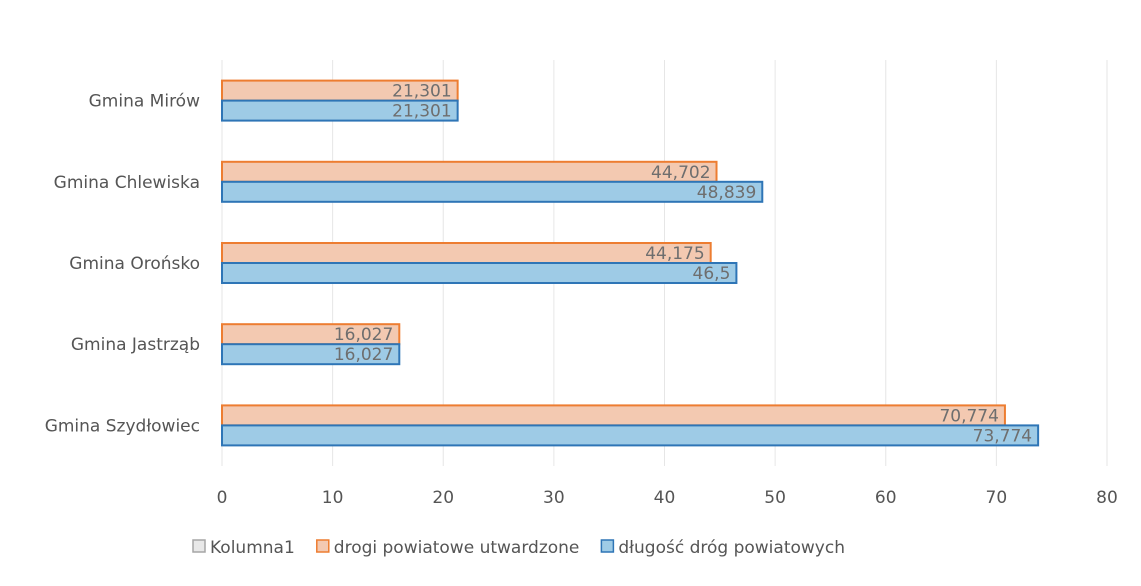 This screenshot has width=1141, height=586. Describe the element at coordinates (726, 193) in the screenshot. I see `data-label: 48,839` at that location.